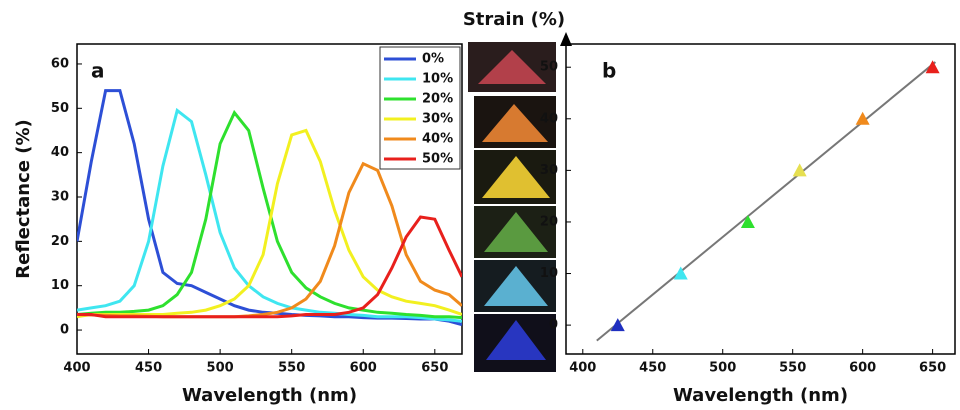  What do you see at coordinates (269, 267) in the screenshot?
I see `series-line` at bounding box center [269, 267].